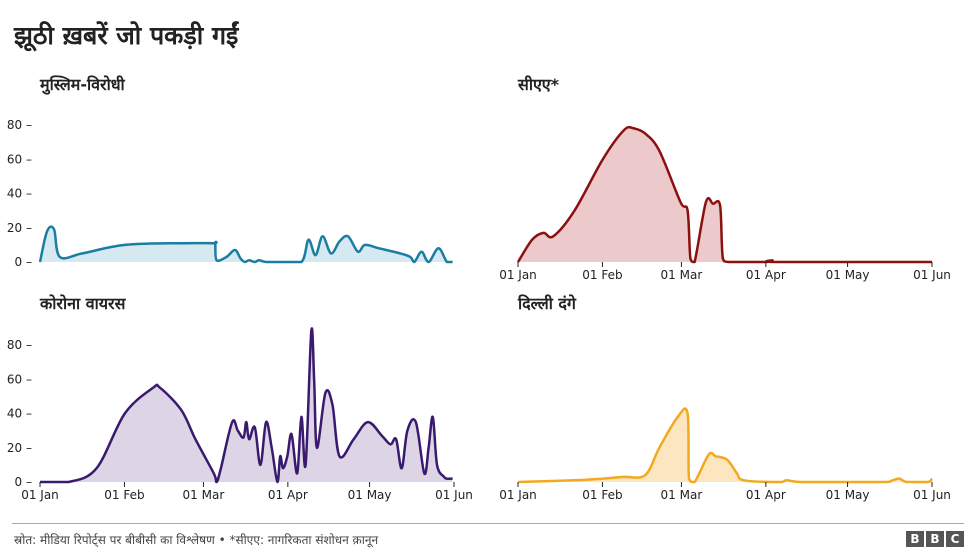  I want to click on panel-title: कोरोना वायरस, so click(83, 303).